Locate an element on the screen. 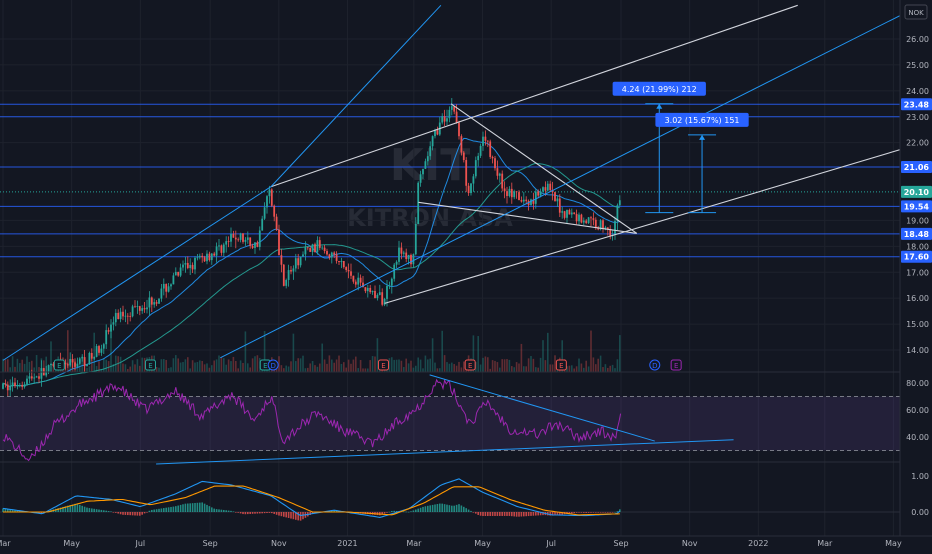  blue-channel-top is located at coordinates (356, 96).